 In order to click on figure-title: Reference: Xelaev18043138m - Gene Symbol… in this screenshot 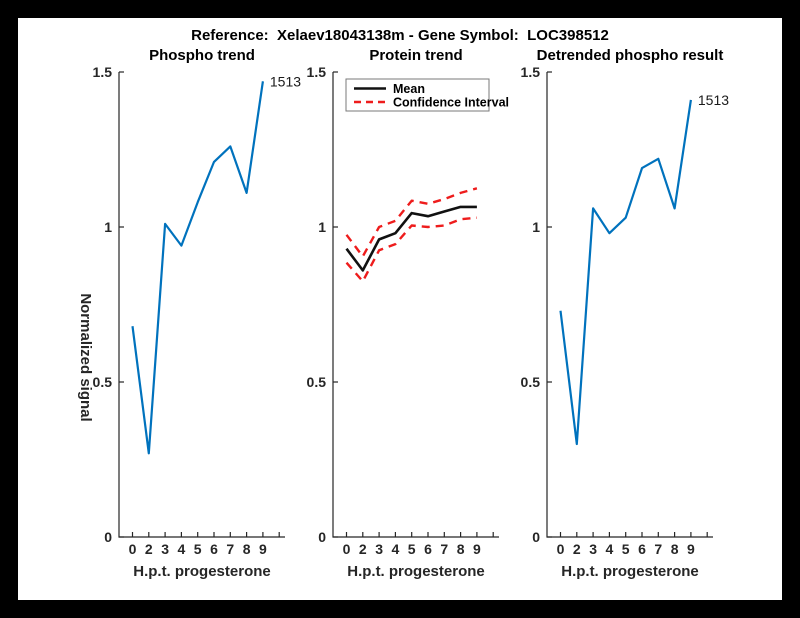, I will do `click(400, 35)`.